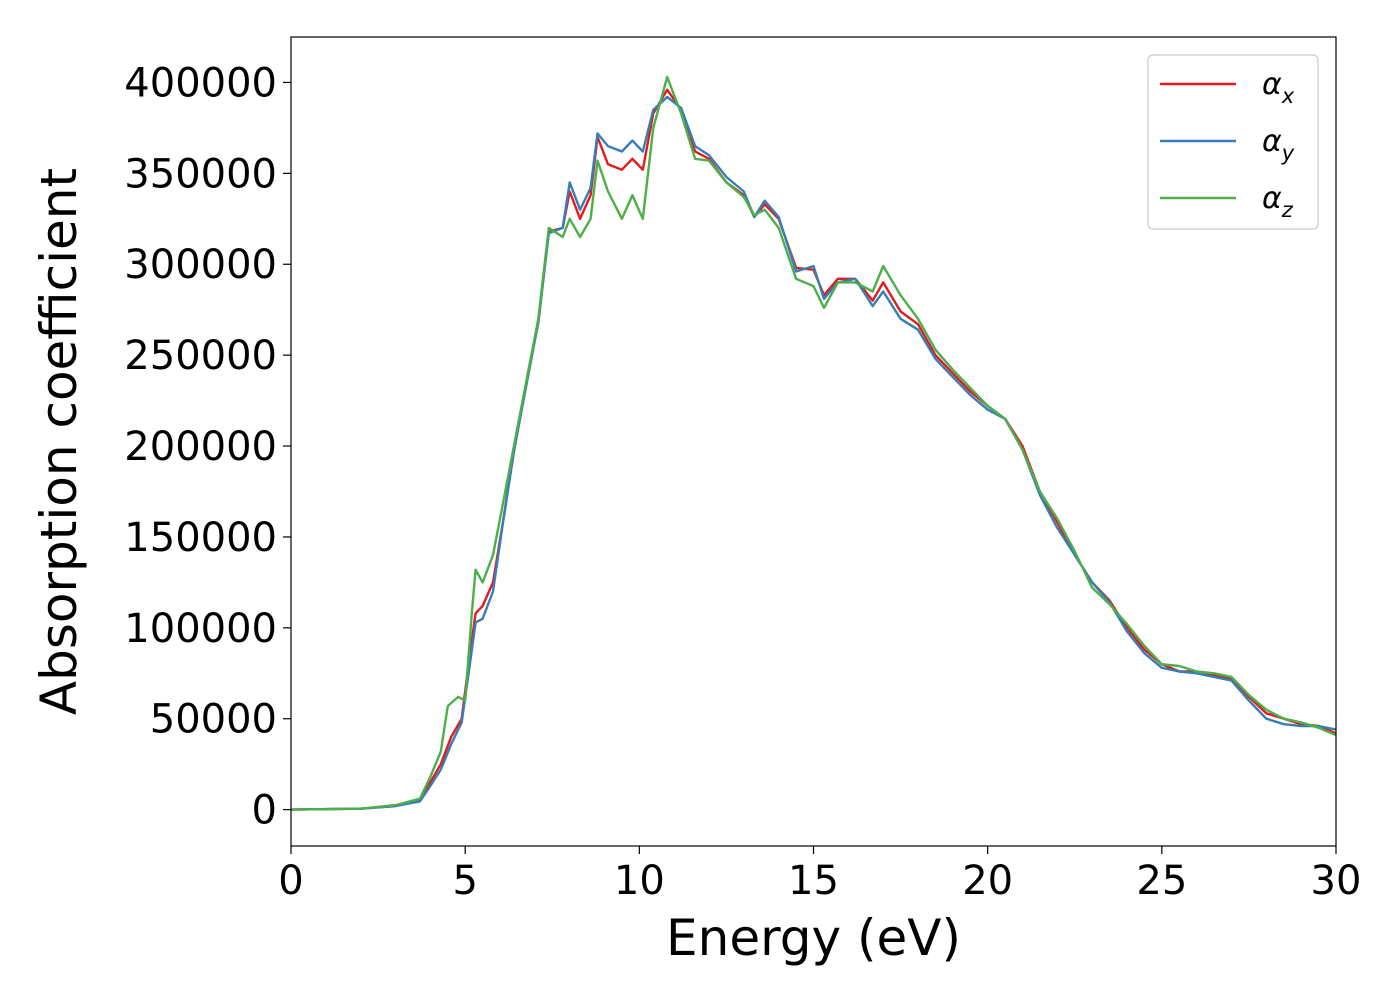 Image resolution: width=1400 pixels, height=1000 pixels. I want to click on x-tick-label: 0, so click(290, 881).